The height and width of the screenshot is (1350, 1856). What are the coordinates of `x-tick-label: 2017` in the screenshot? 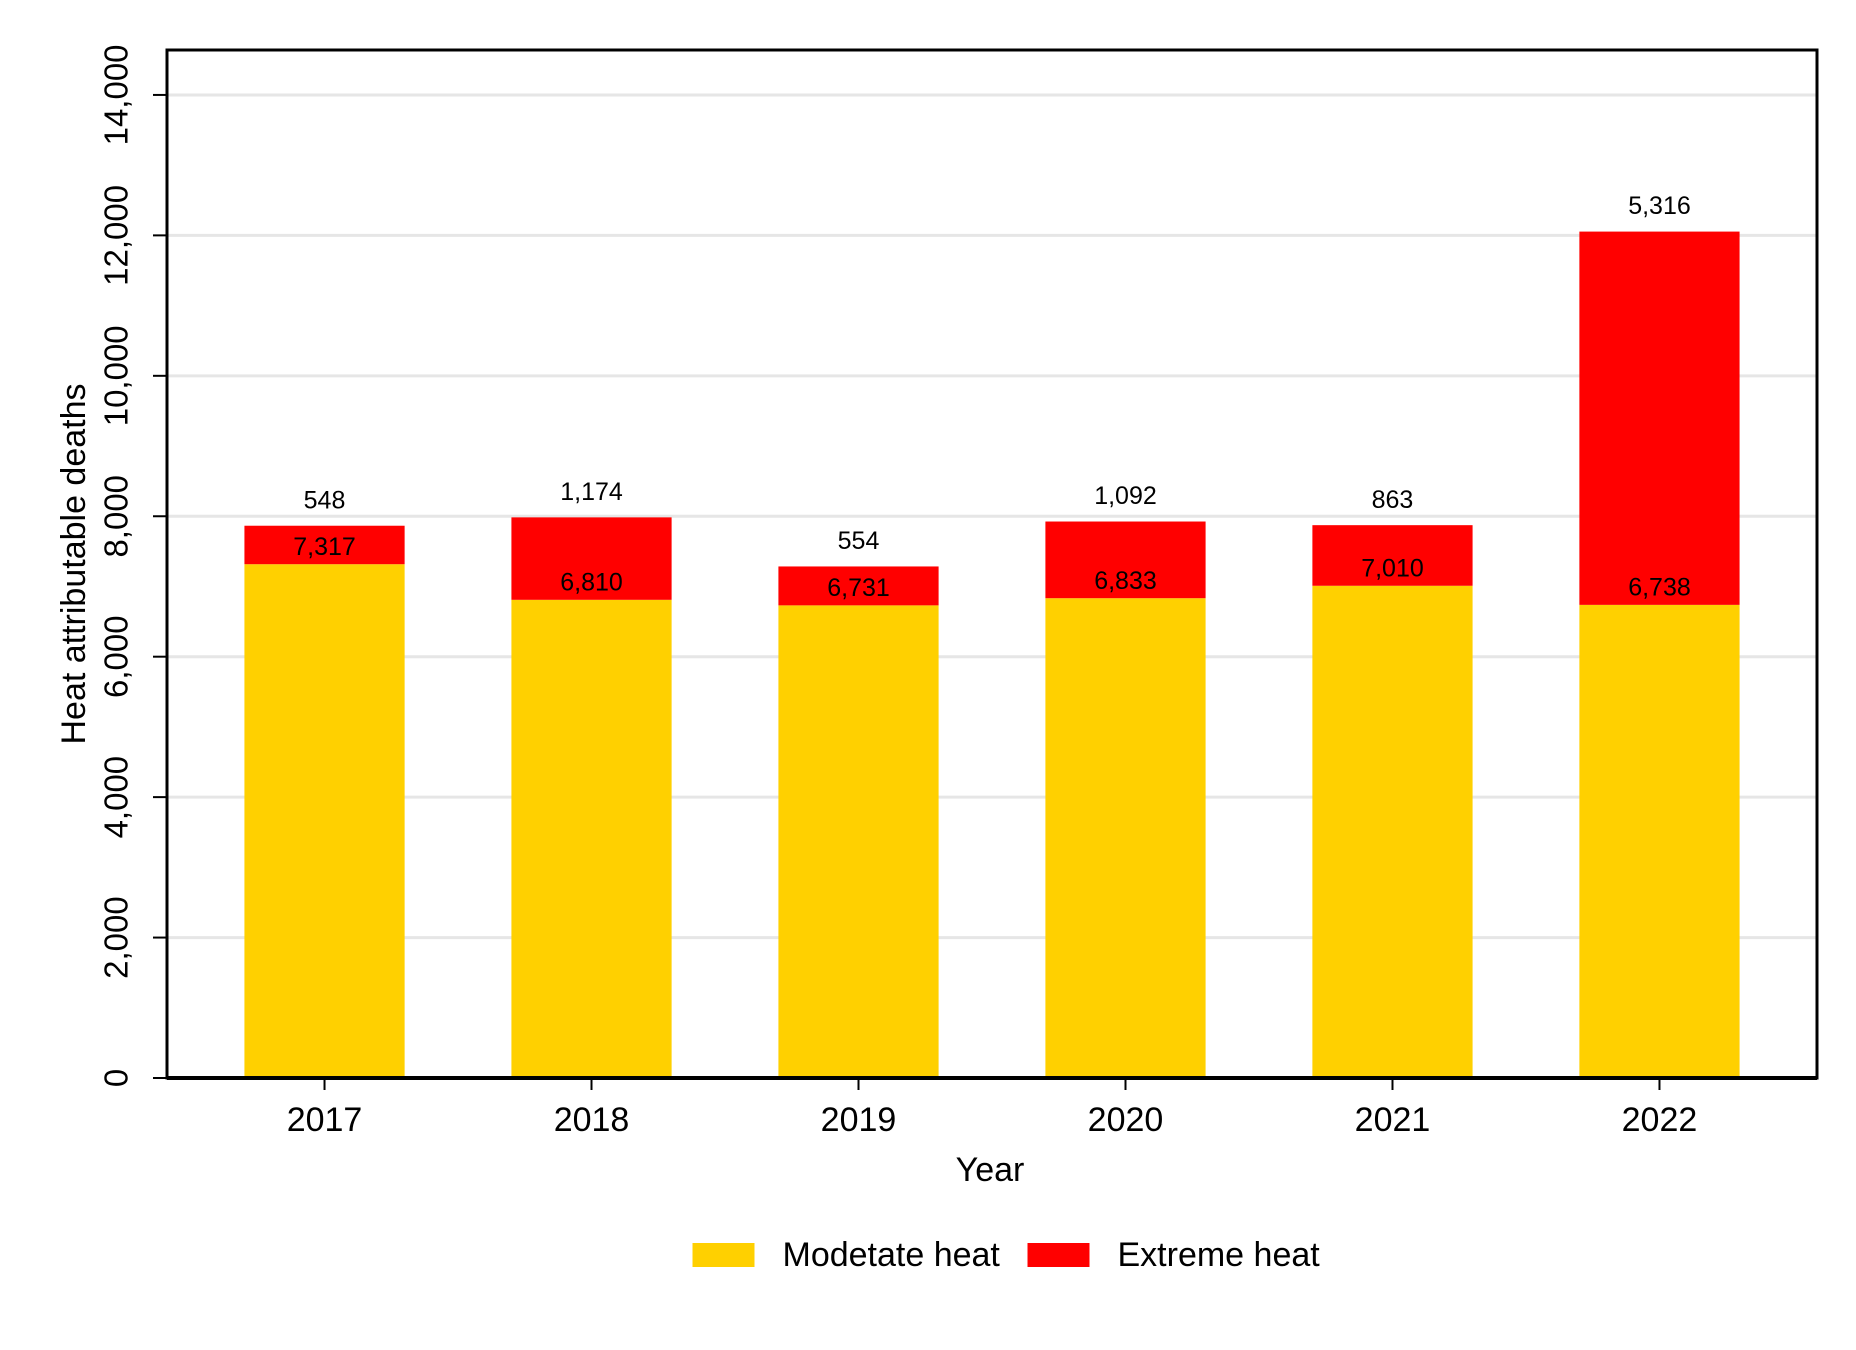 It's located at (325, 1120).